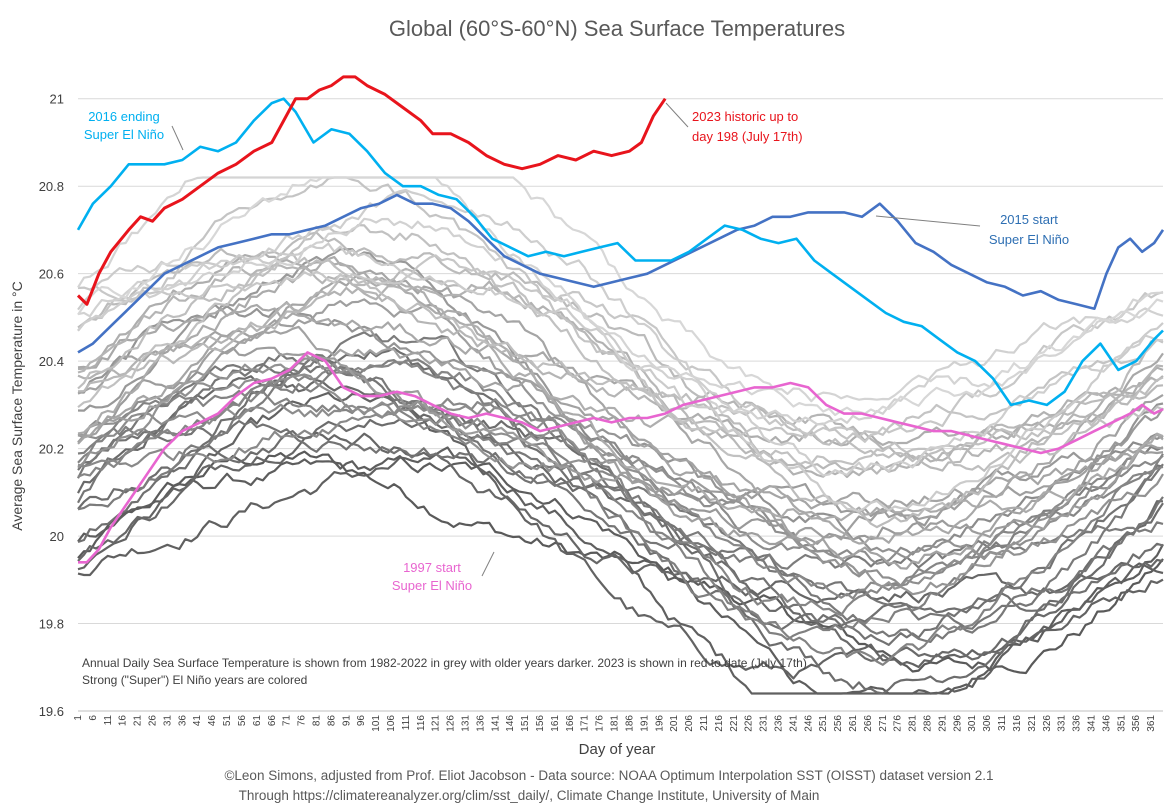 The height and width of the screenshot is (812, 1176). Describe the element at coordinates (1032, 723) in the screenshot. I see `x-tick-label: 321` at that location.